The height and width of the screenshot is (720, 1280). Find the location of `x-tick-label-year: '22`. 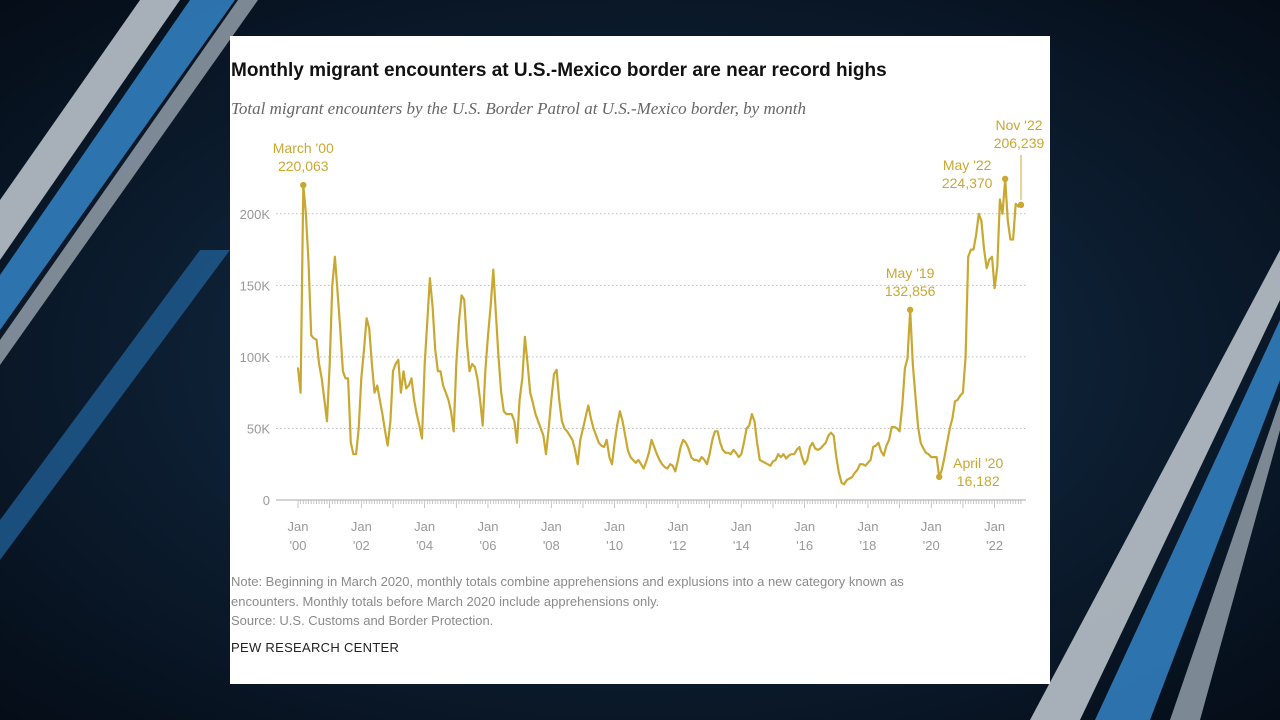

x-tick-label-year: '22 is located at coordinates (994, 545).